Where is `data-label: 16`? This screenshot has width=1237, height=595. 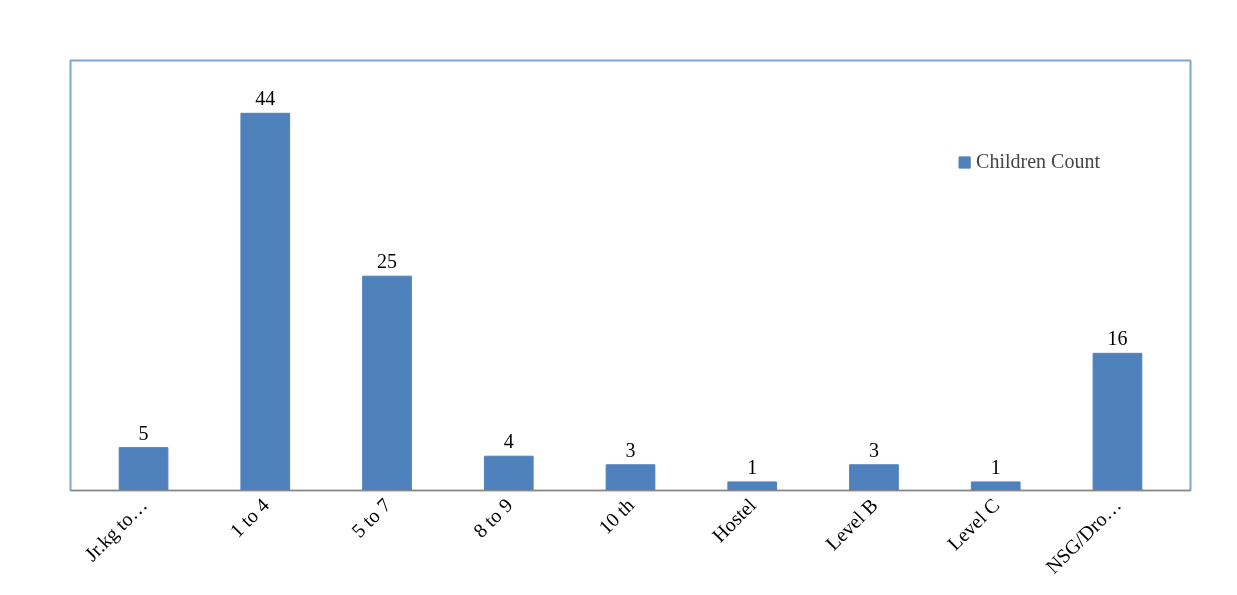 data-label: 16 is located at coordinates (1117, 338).